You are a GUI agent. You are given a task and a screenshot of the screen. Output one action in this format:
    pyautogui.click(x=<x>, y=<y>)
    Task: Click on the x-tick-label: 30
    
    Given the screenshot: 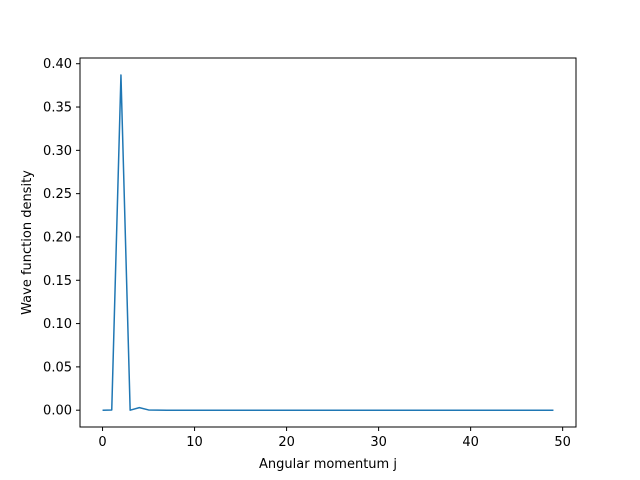 What is the action you would take?
    pyautogui.click(x=378, y=442)
    